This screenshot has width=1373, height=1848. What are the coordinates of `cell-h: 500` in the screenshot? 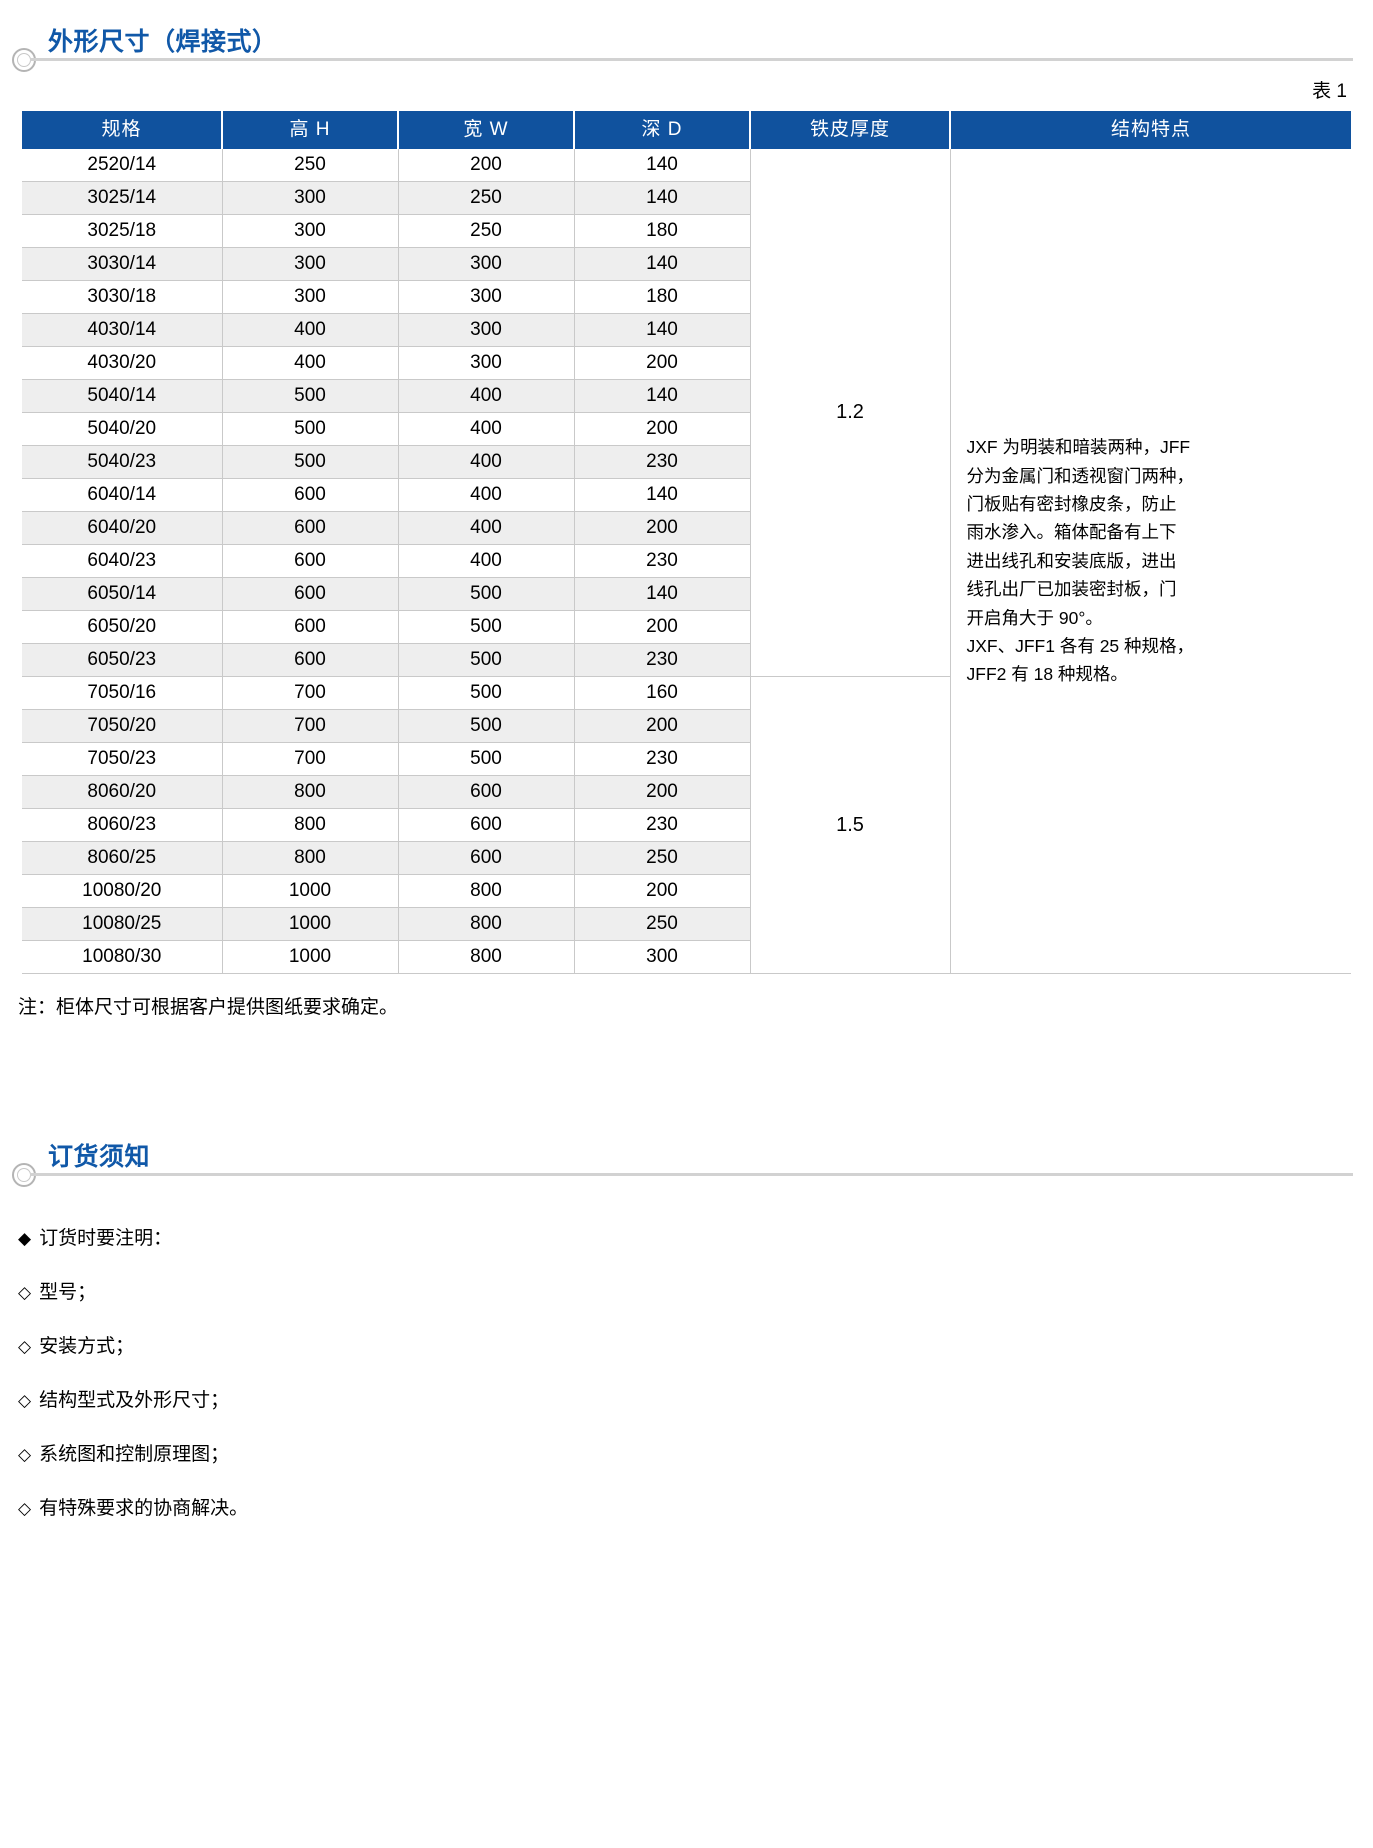 It's located at (310, 429).